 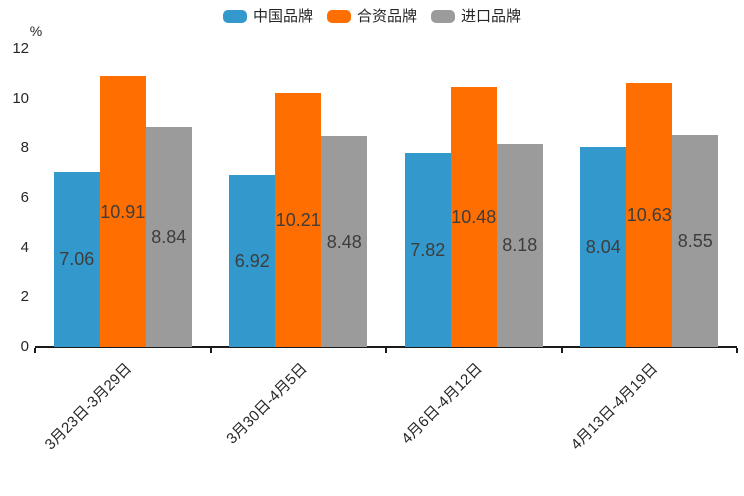 I want to click on bar-value-label: 10.21, so click(x=298, y=220).